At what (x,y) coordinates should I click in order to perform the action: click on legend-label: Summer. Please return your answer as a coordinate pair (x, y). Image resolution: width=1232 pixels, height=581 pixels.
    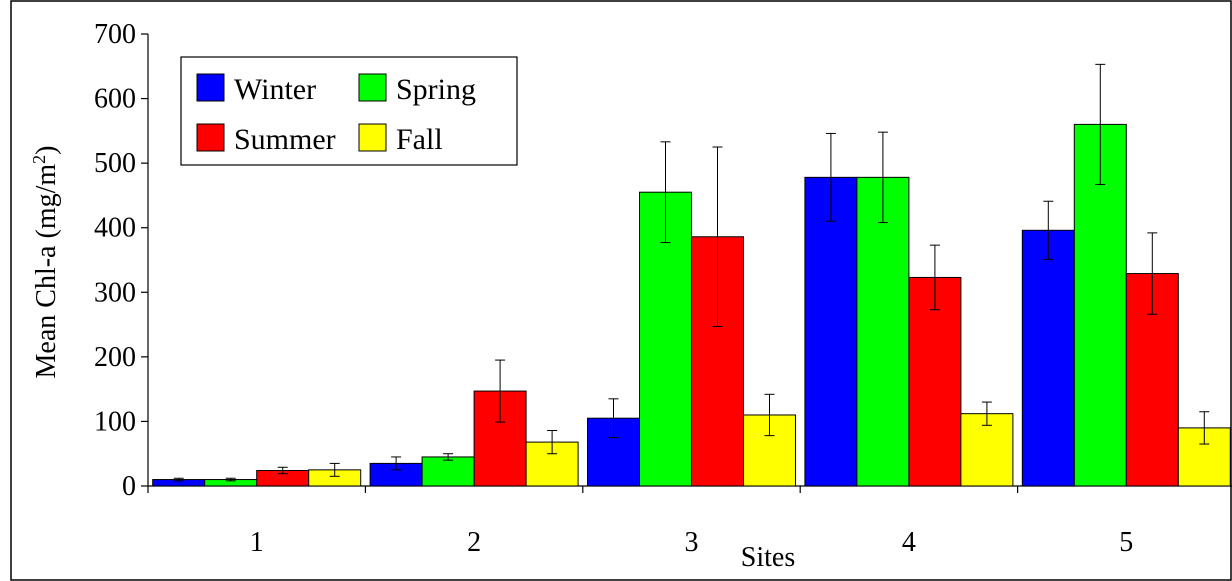
    Looking at the image, I should click on (285, 139).